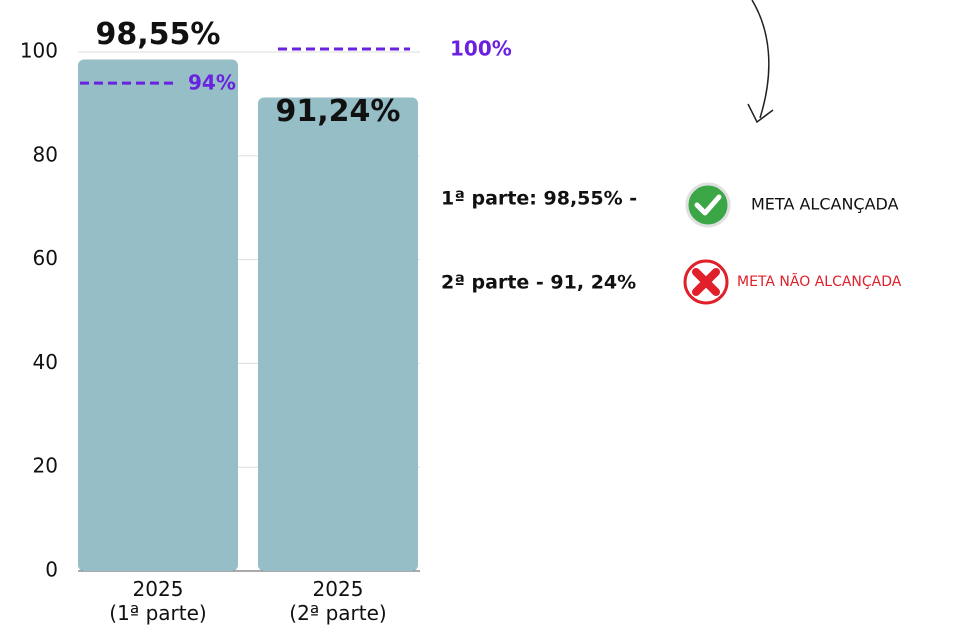  What do you see at coordinates (39, 51) in the screenshot?
I see `y-tick-label: 100` at bounding box center [39, 51].